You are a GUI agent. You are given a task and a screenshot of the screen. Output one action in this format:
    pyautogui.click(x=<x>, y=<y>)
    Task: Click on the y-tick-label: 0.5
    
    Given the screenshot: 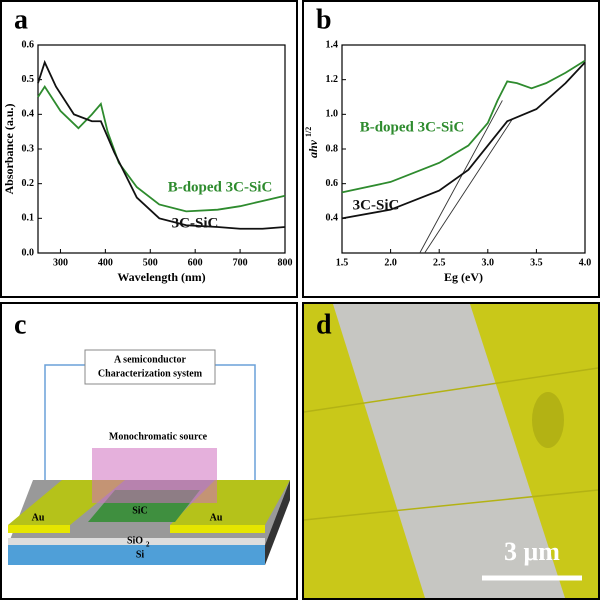 What is the action you would take?
    pyautogui.click(x=28, y=79)
    